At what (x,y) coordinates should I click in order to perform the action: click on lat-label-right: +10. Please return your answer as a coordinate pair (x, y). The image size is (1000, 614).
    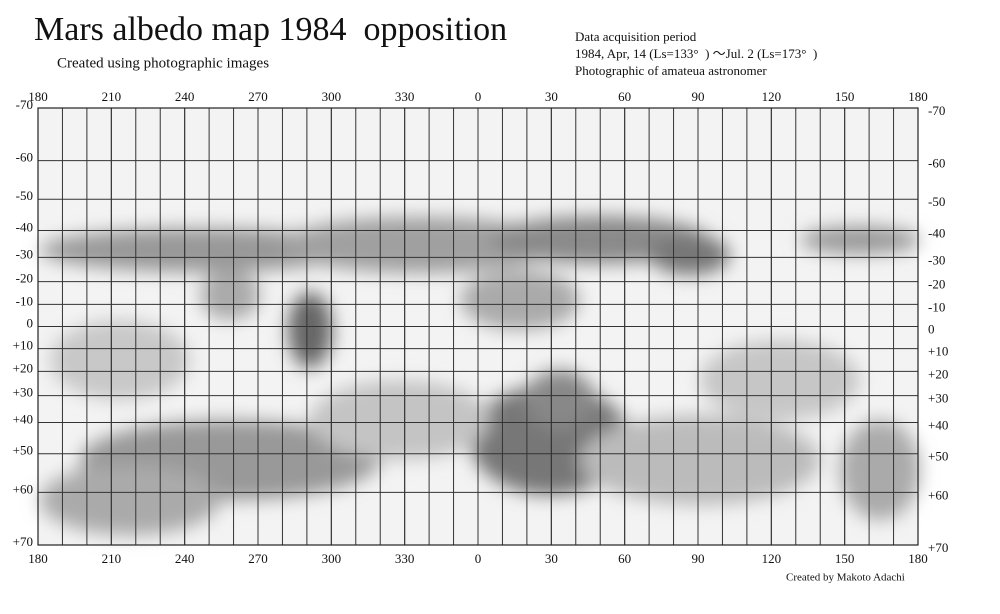
    Looking at the image, I should click on (938, 351).